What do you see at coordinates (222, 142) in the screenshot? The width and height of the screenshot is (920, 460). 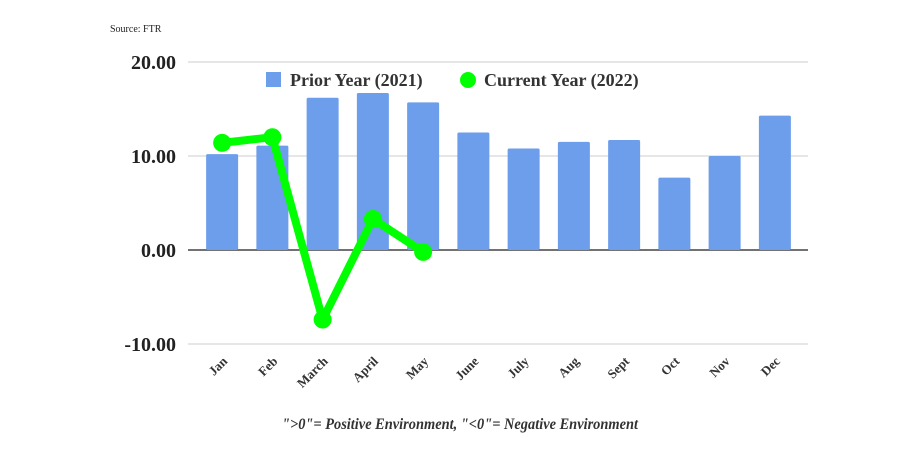 I see `point-jan` at bounding box center [222, 142].